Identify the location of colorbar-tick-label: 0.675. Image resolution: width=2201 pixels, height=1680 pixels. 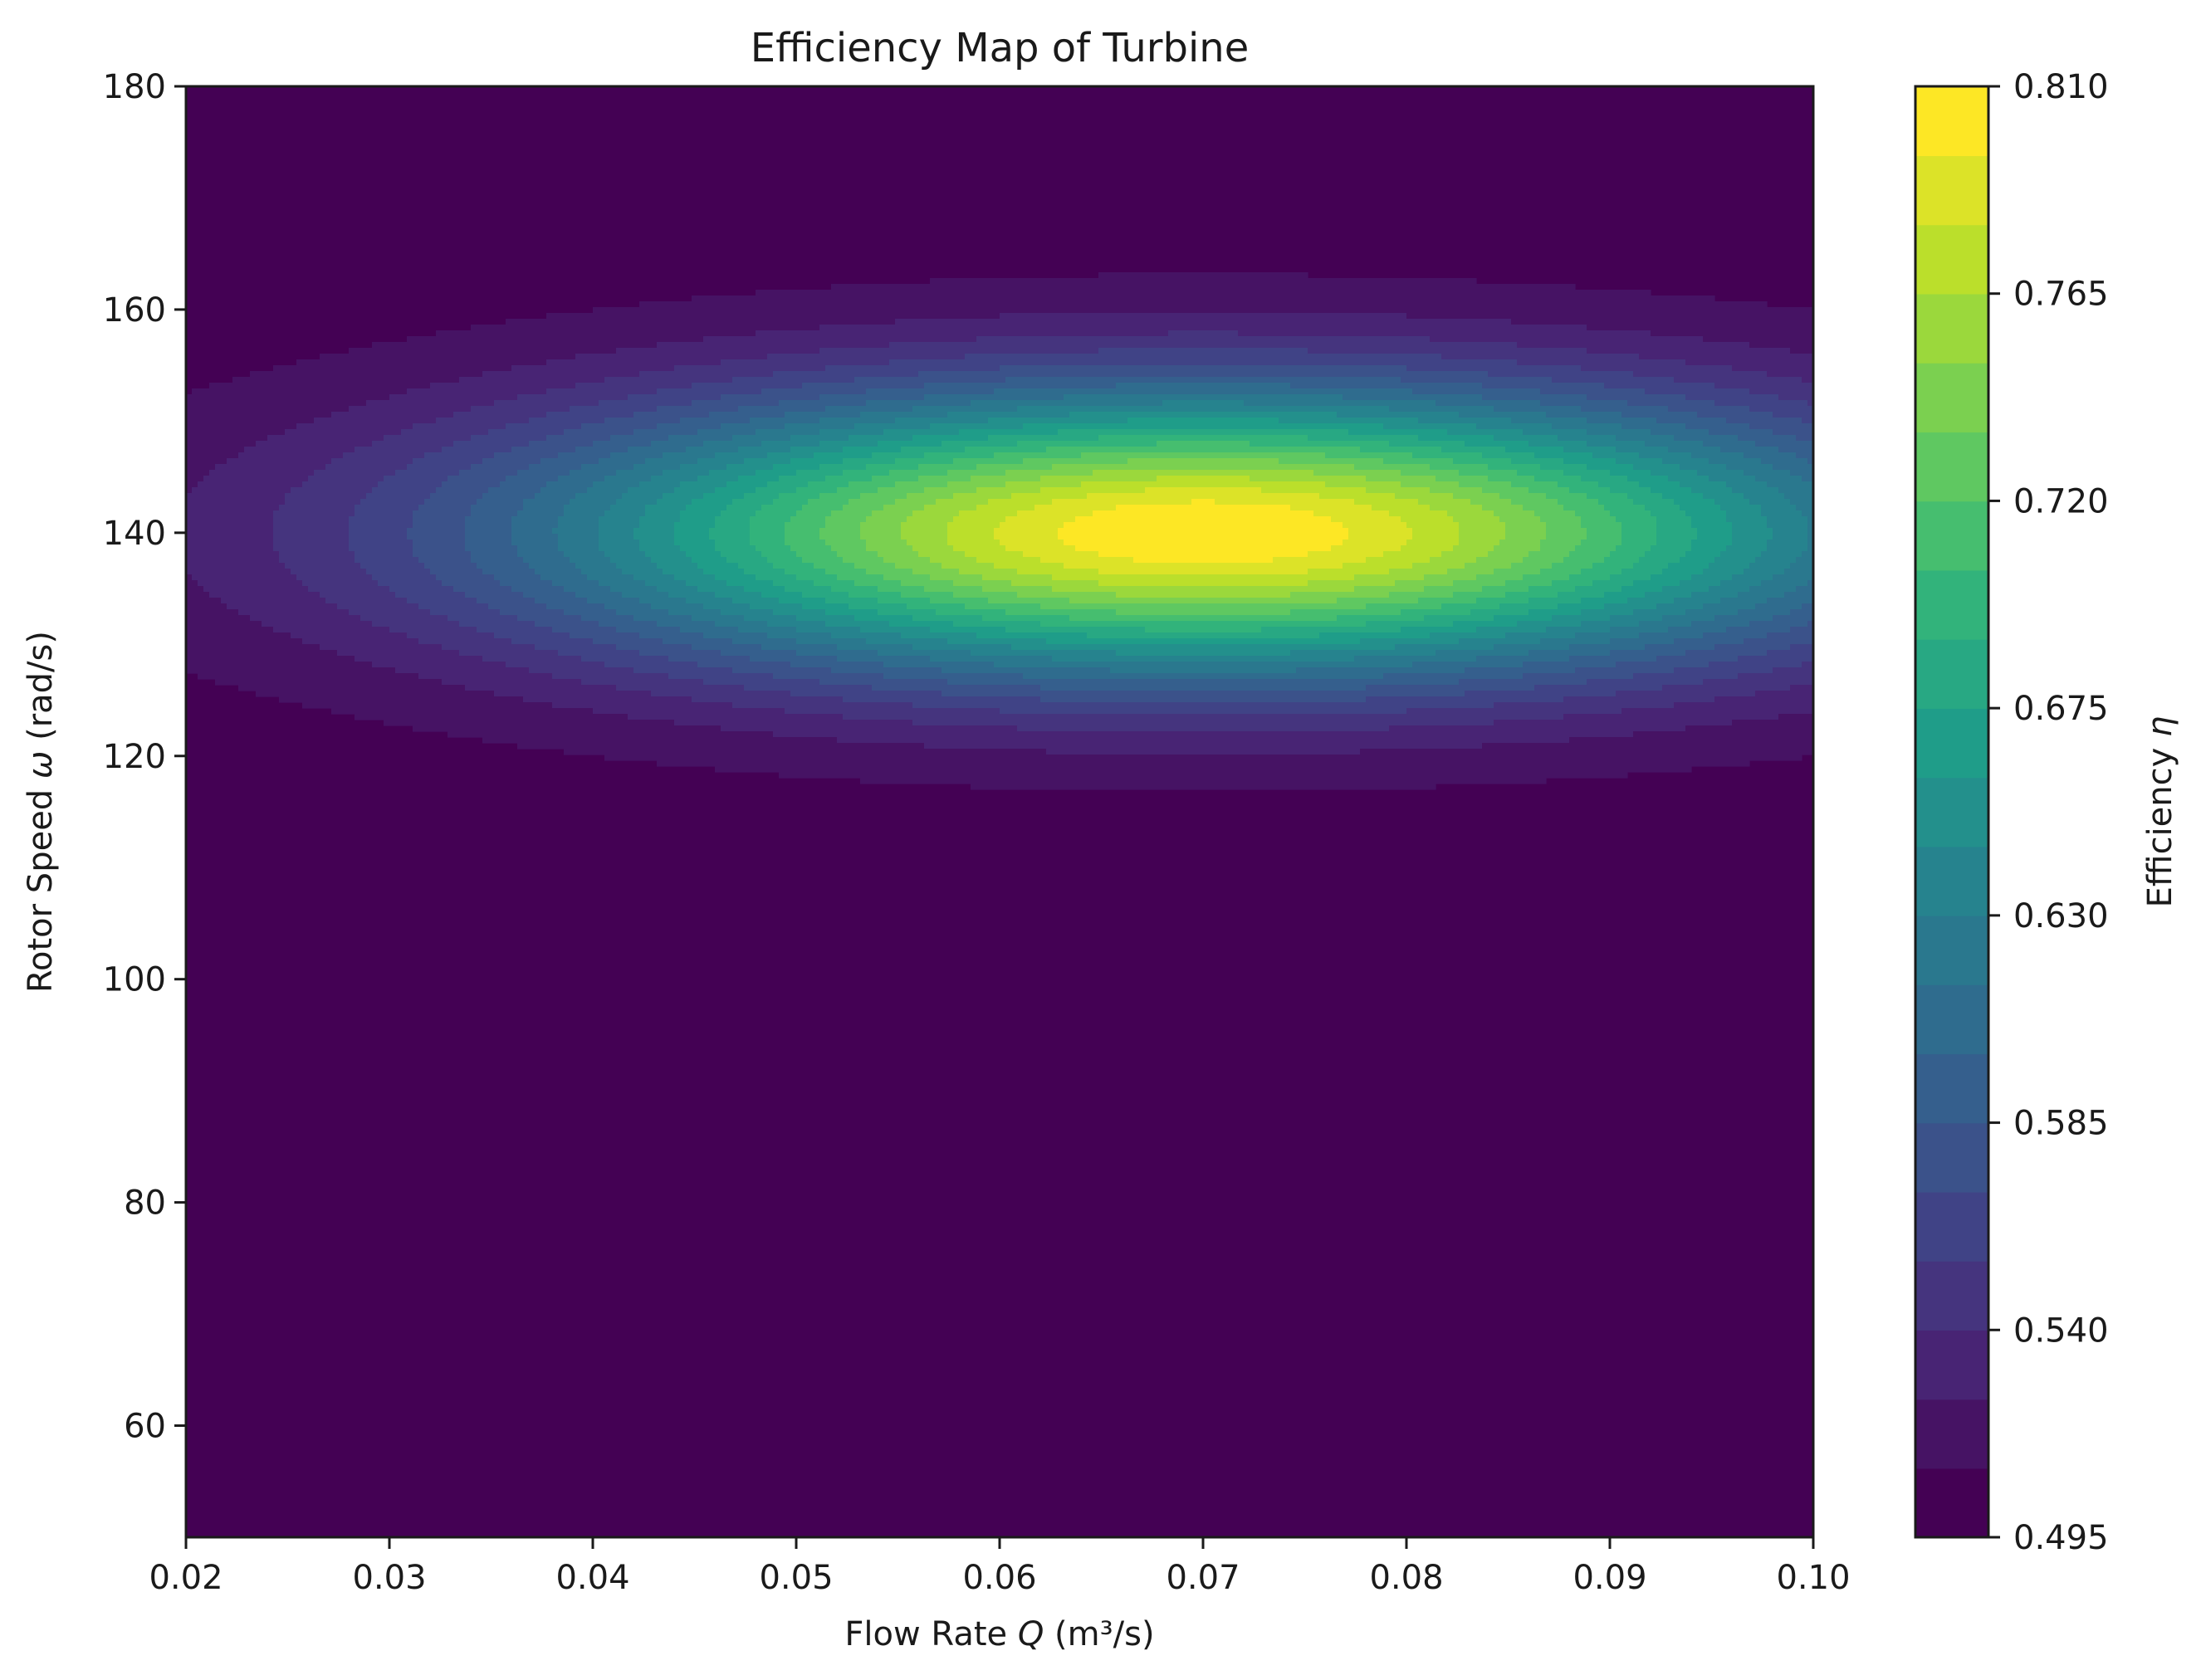
(2061, 709).